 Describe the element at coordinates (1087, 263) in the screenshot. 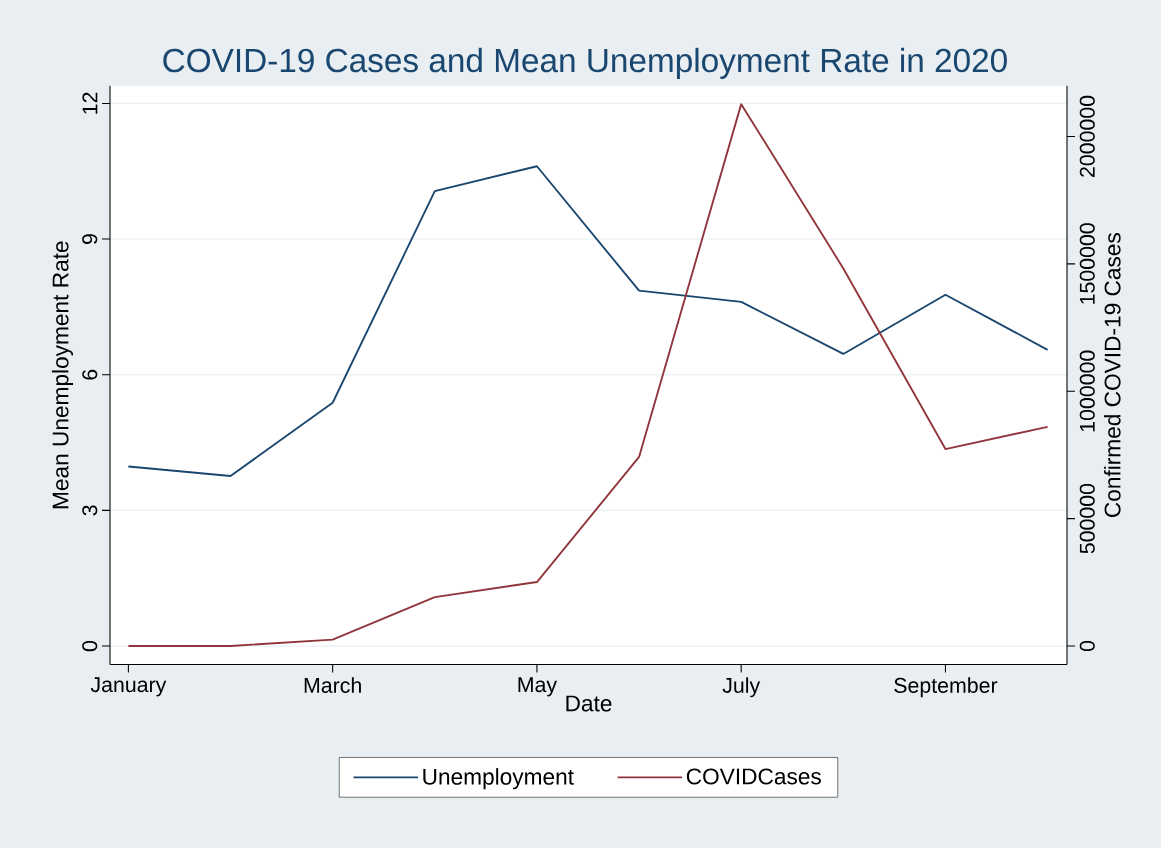

I see `y2-tick-label: 1500000` at that location.